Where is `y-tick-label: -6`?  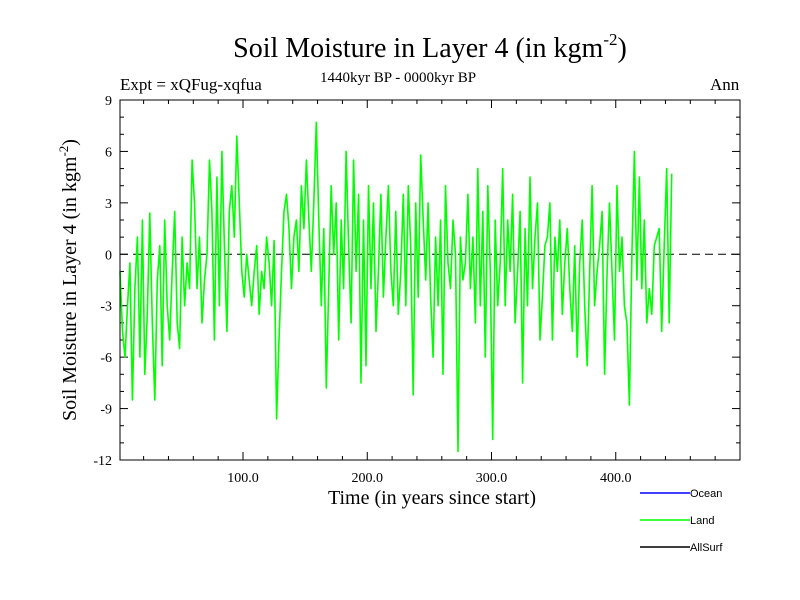 y-tick-label: -6 is located at coordinates (106, 358).